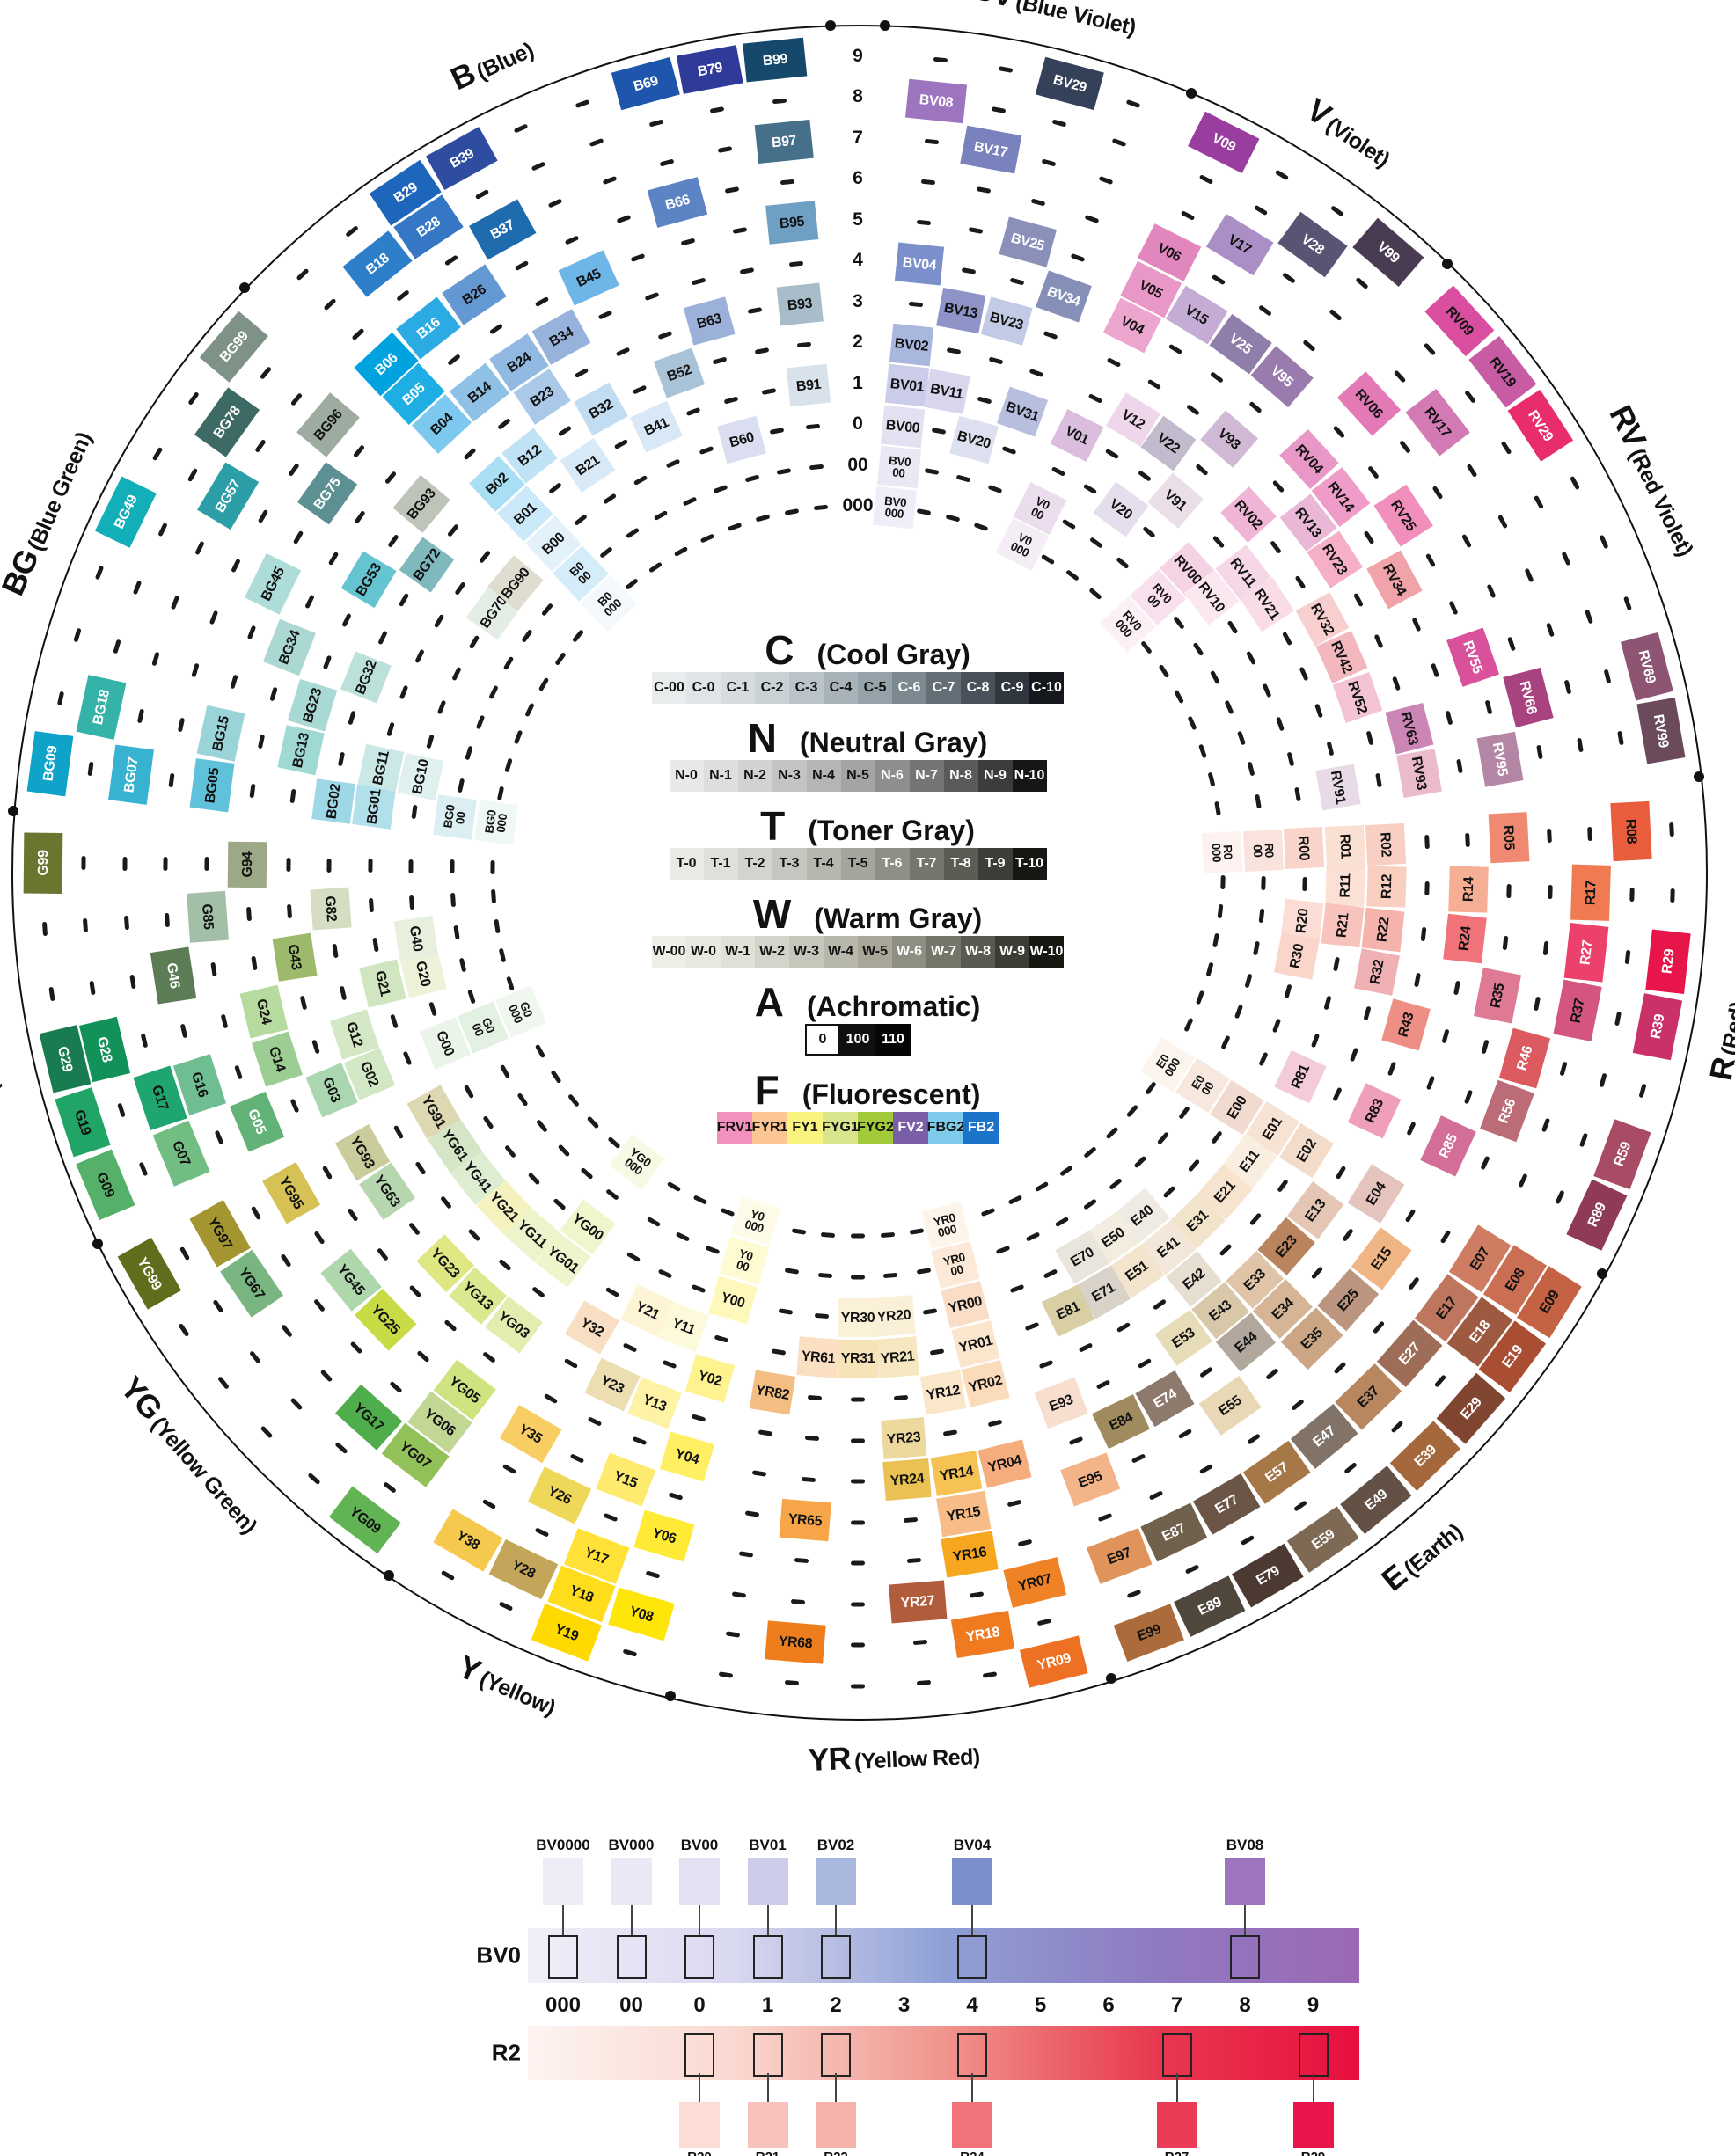 This screenshot has width=1735, height=2156. I want to click on legend-swatch-w-4: W-4, so click(841, 952).